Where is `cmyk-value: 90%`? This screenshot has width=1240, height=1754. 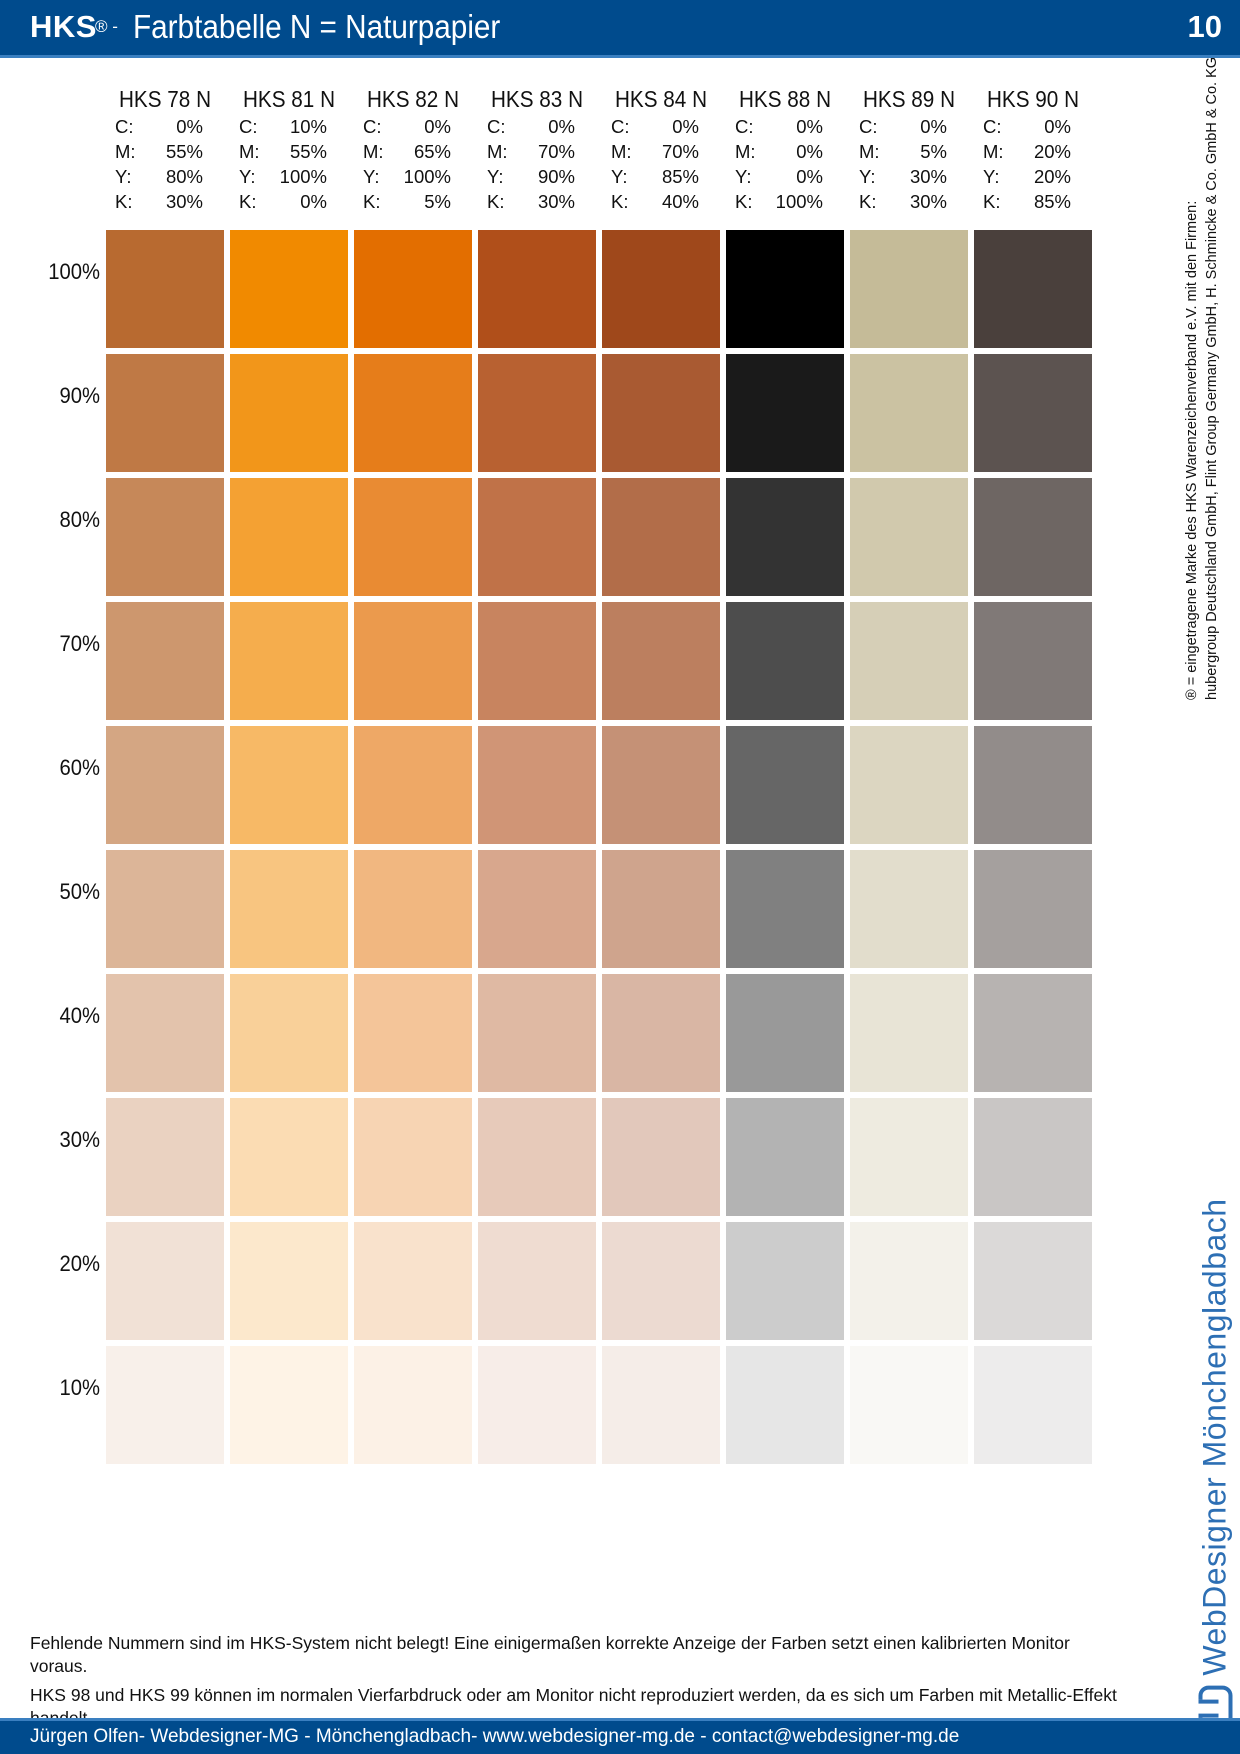
cmyk-value: 90% is located at coordinates (556, 176).